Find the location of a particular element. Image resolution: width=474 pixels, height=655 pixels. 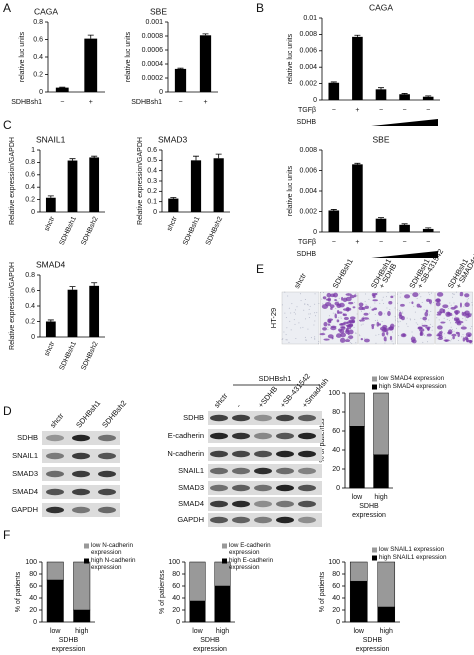

x-axis-label: expression is located at coordinates (210, 649).